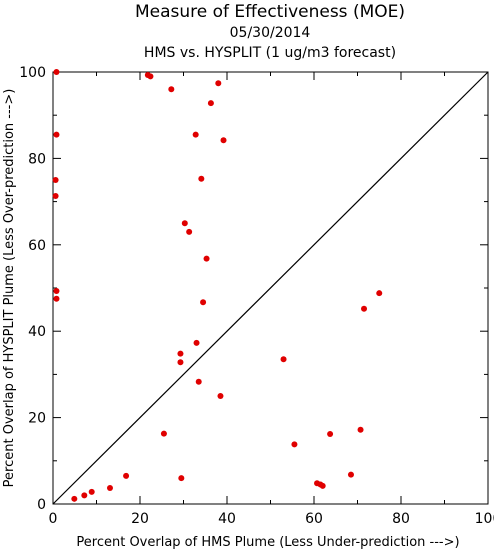 The height and width of the screenshot is (551, 494). What do you see at coordinates (32, 73) in the screenshot?
I see `y-tick-label: 100` at bounding box center [32, 73].